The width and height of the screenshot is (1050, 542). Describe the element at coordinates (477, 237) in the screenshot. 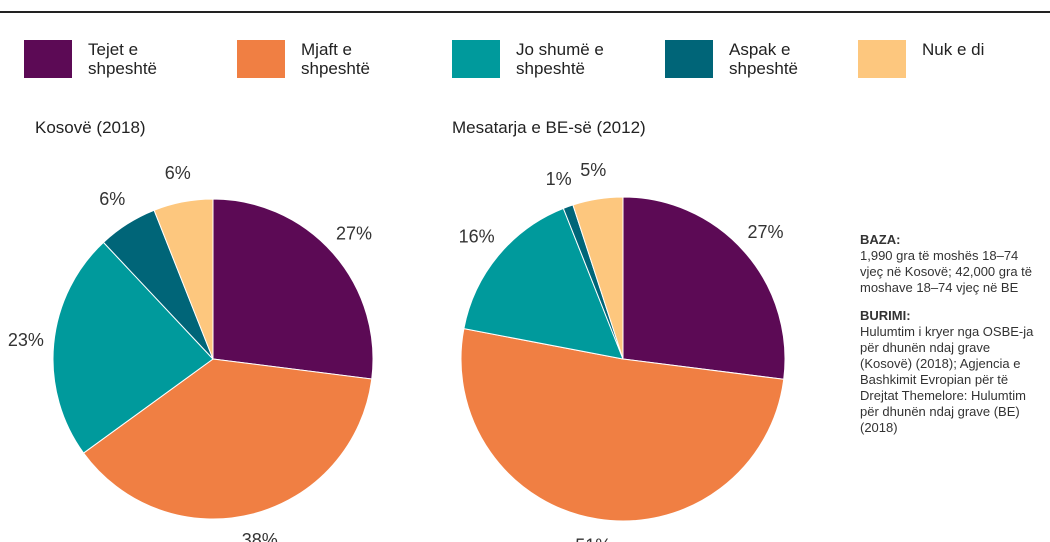

I see `value-label: 16%` at that location.